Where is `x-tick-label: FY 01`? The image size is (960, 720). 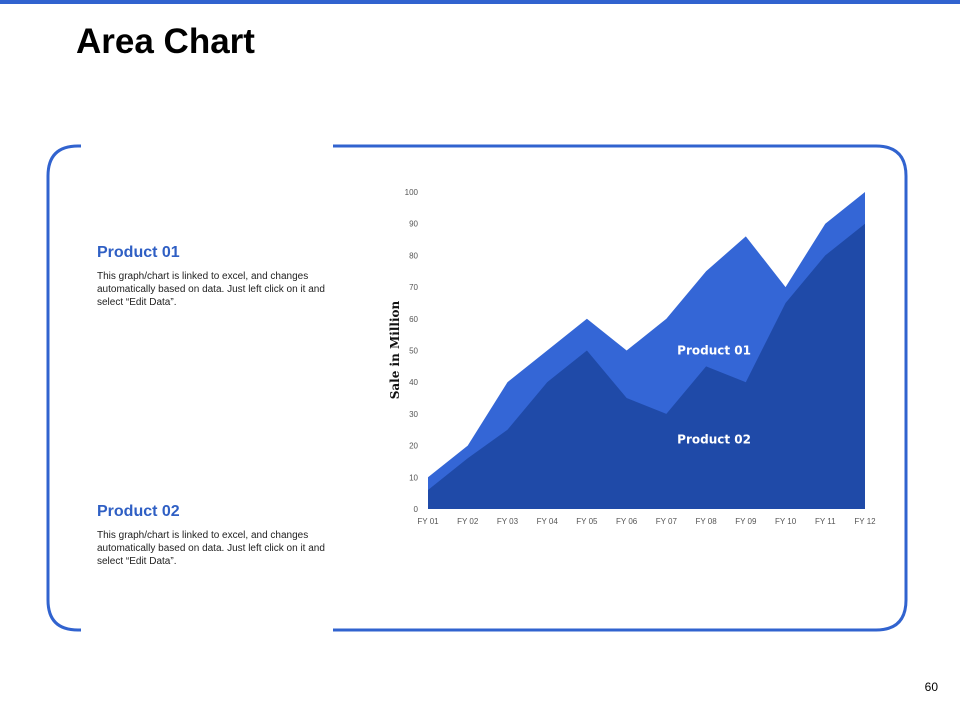
x-tick-label: FY 01 is located at coordinates (428, 521).